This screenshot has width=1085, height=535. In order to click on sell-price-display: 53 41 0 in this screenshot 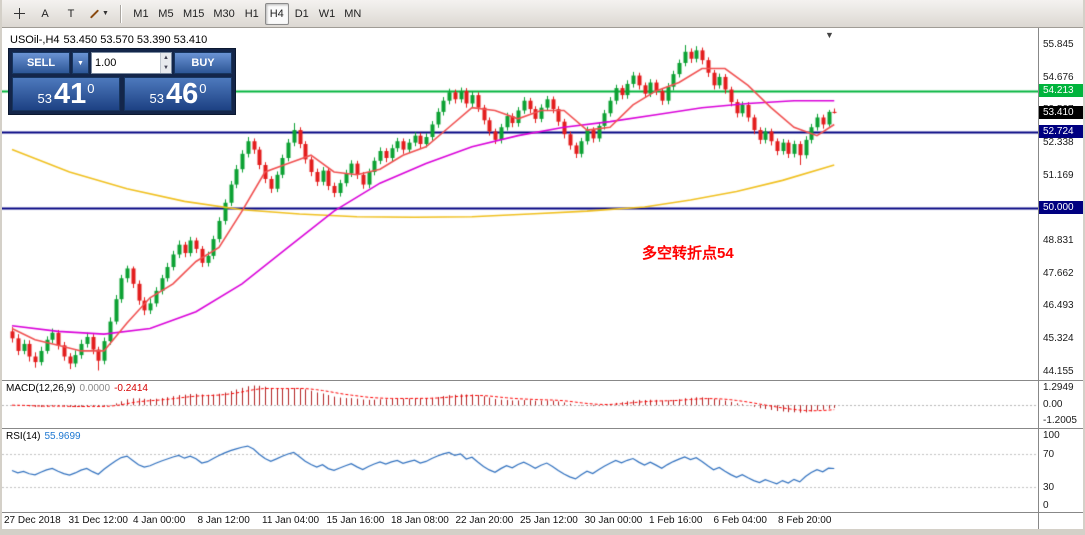, I will do `click(66, 94)`.